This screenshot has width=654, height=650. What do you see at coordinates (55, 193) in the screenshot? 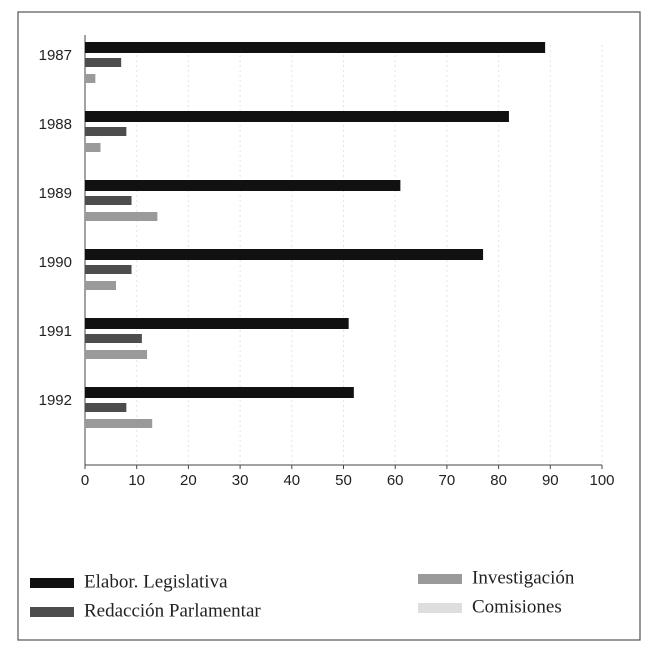
I see `y-tick-label: 1989` at bounding box center [55, 193].